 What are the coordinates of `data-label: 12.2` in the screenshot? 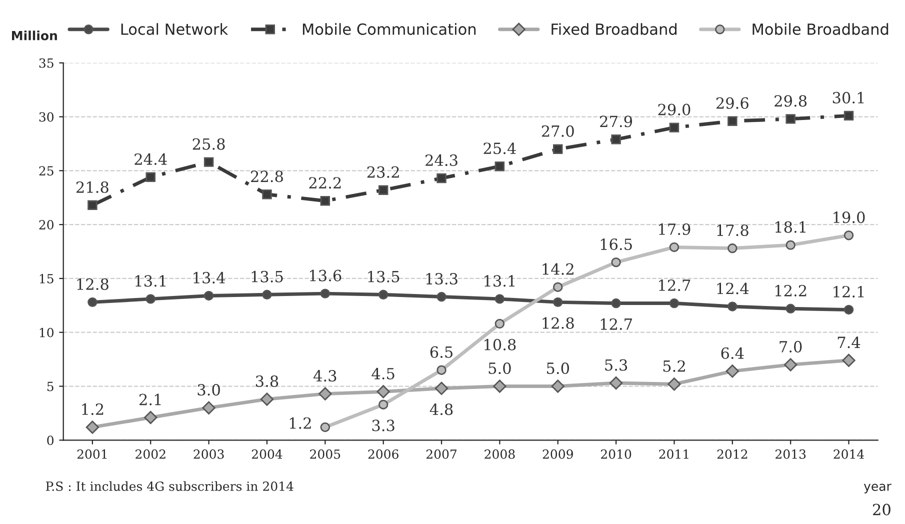 It's located at (790, 290).